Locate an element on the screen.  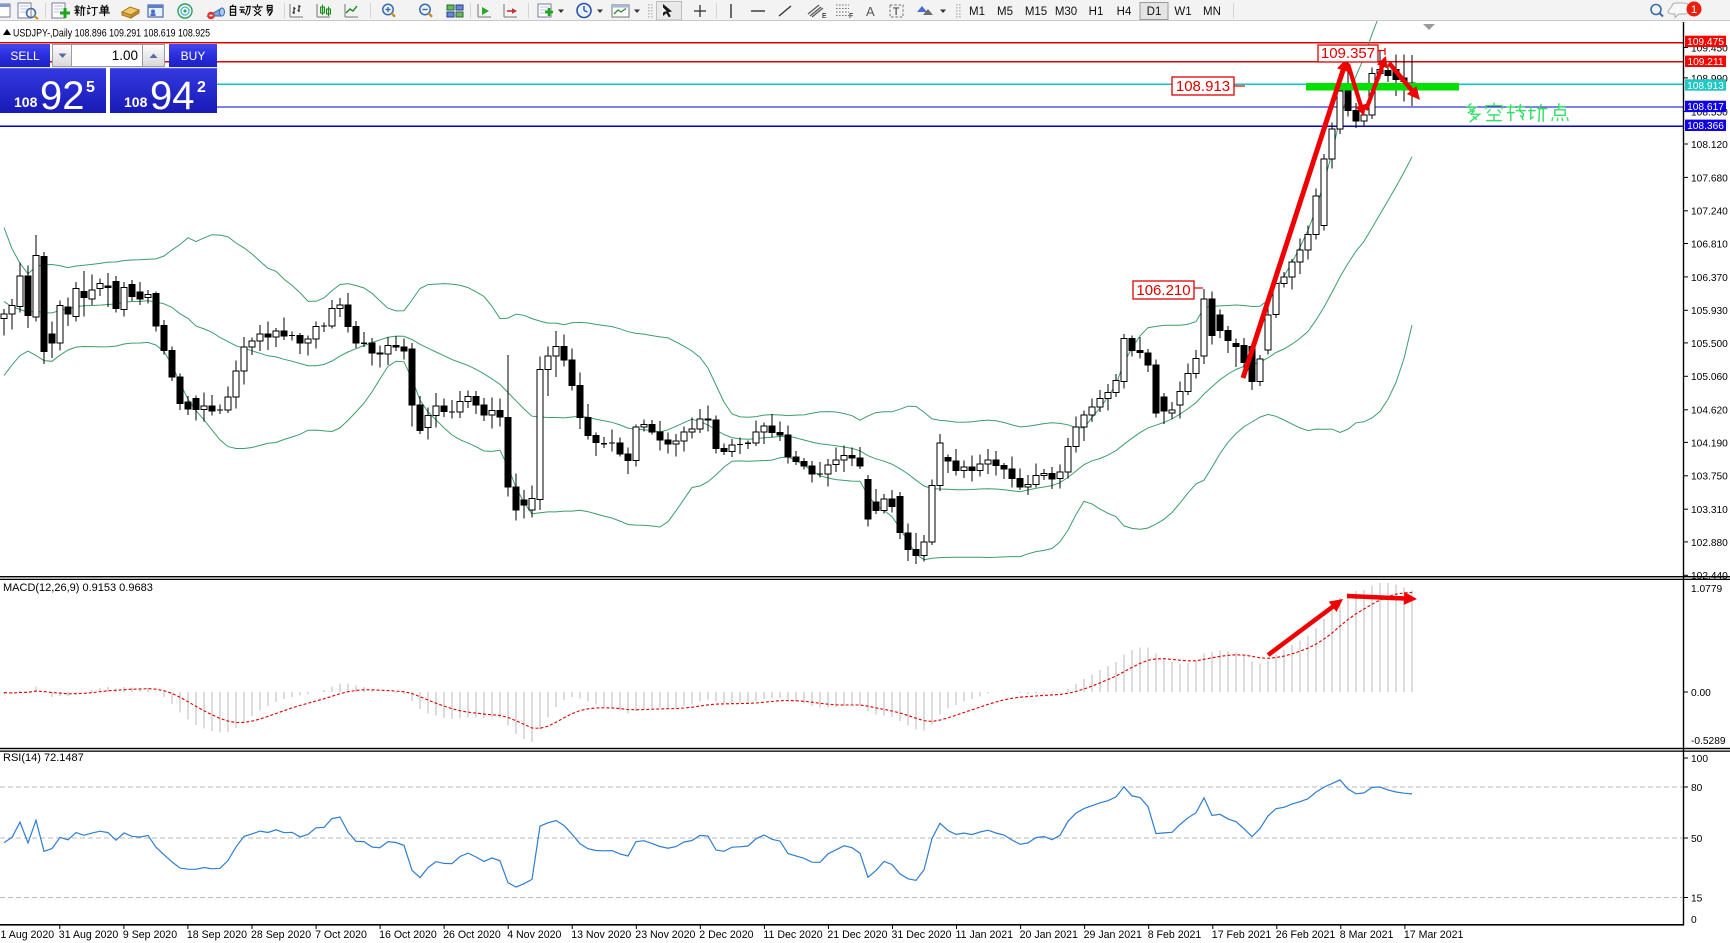
svg-text: 108.550 is located at coordinates (1709, 112).